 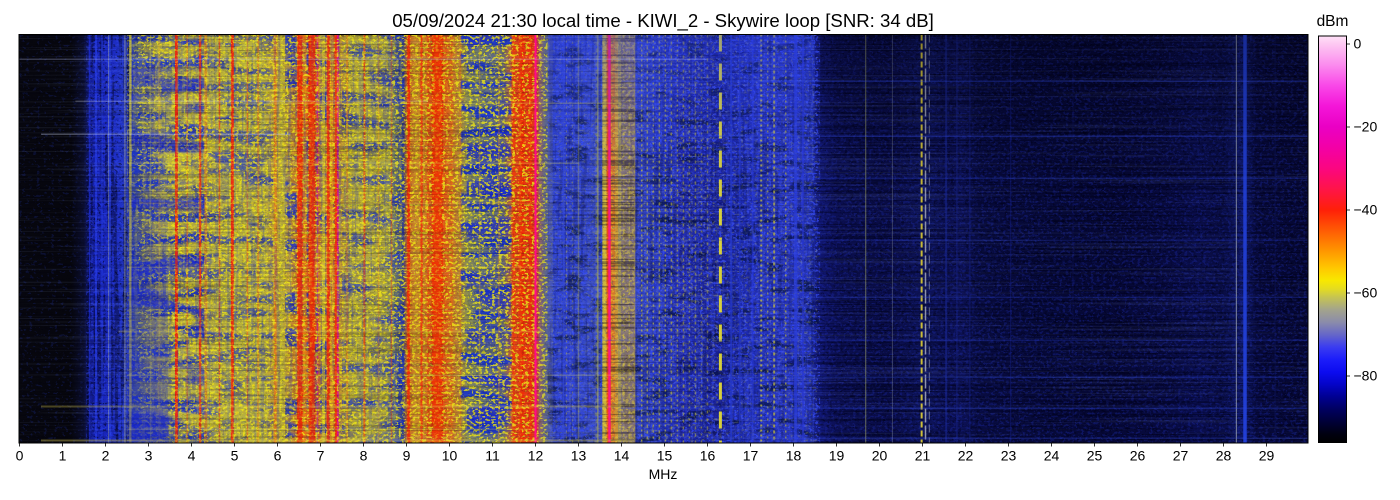 What do you see at coordinates (492, 456) in the screenshot?
I see `svg-text: 11` at bounding box center [492, 456].